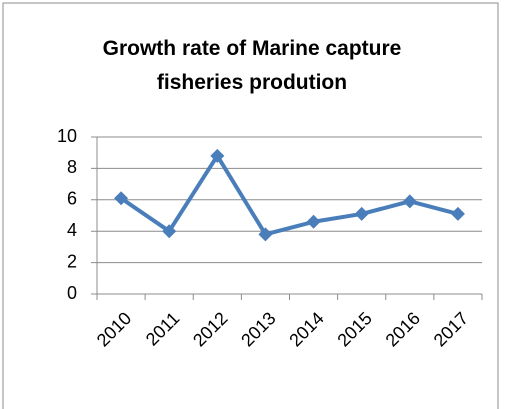 The image size is (505, 409). I want to click on y-tick-label: 2, so click(72, 261).